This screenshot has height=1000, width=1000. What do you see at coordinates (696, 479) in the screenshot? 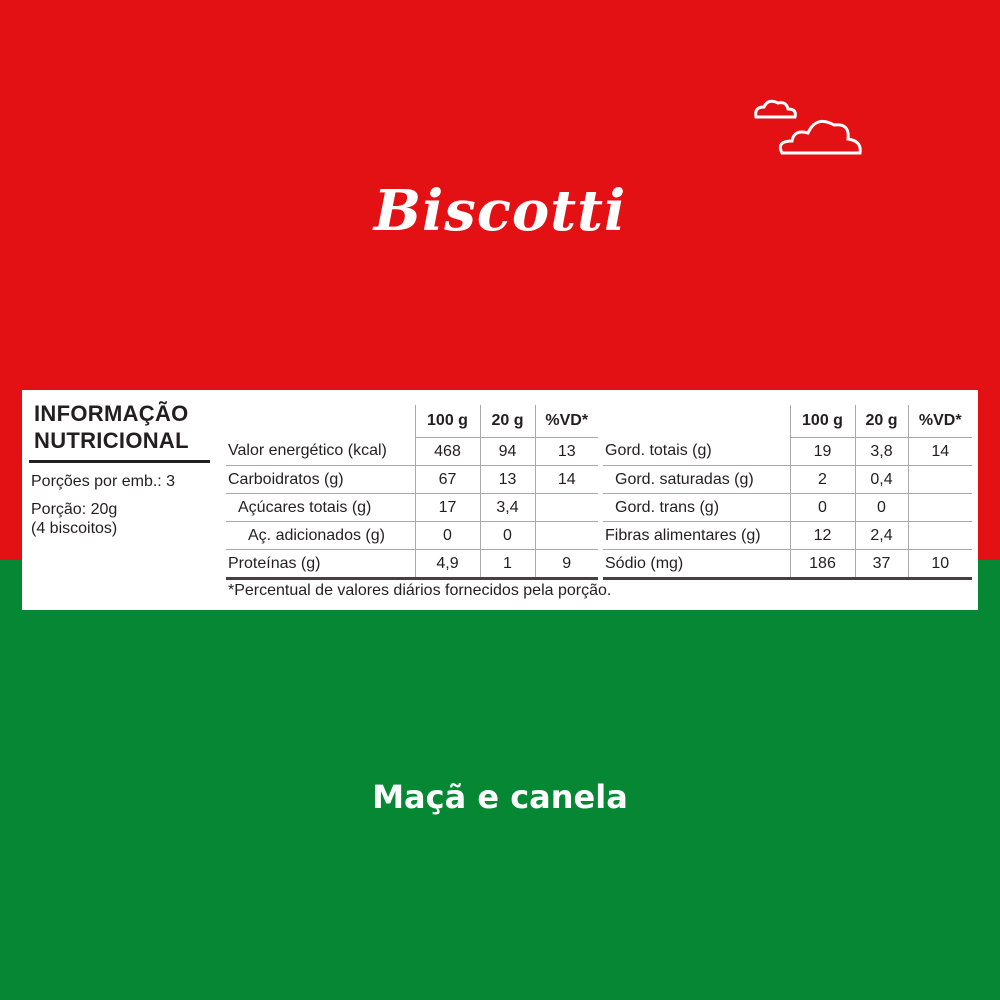
I see `nutrient-label: Gord. saturadas (g)` at bounding box center [696, 479].